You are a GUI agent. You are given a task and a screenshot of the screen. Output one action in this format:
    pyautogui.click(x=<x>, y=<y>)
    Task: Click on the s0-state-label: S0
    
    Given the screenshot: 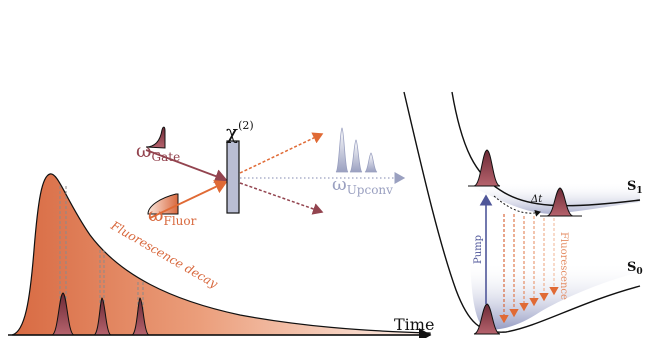 What is the action you would take?
    pyautogui.click(x=635, y=268)
    